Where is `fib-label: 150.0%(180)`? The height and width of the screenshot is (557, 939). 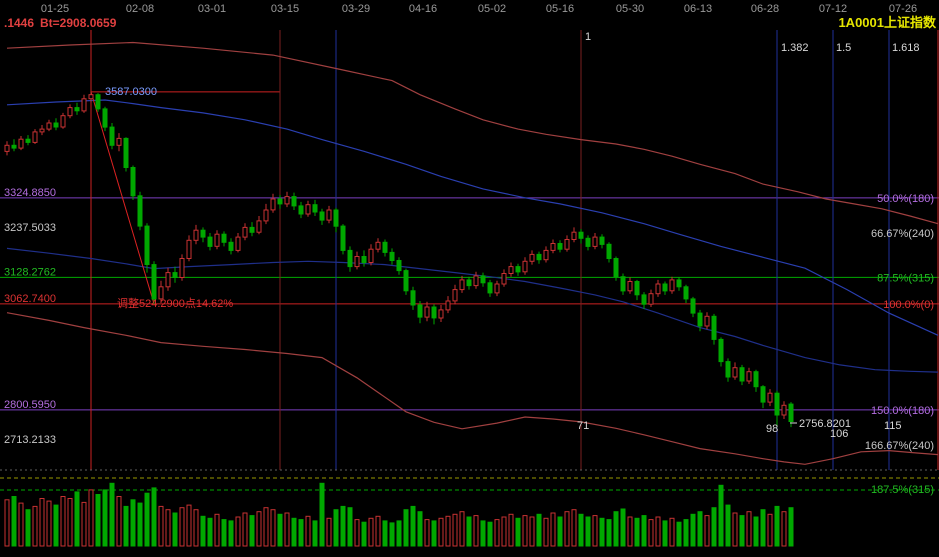 fib-label: 150.0%(180) is located at coordinates (902, 411).